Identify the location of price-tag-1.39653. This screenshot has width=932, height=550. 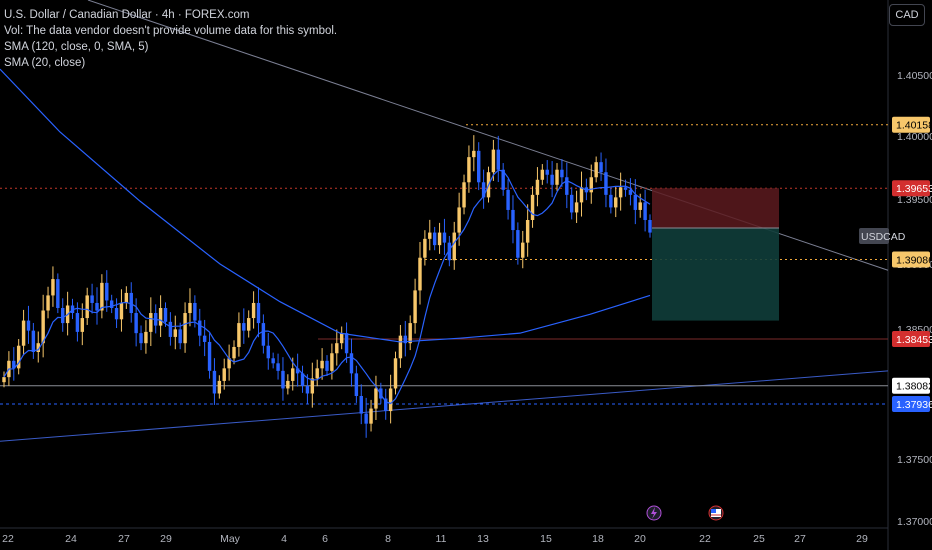
(911, 188).